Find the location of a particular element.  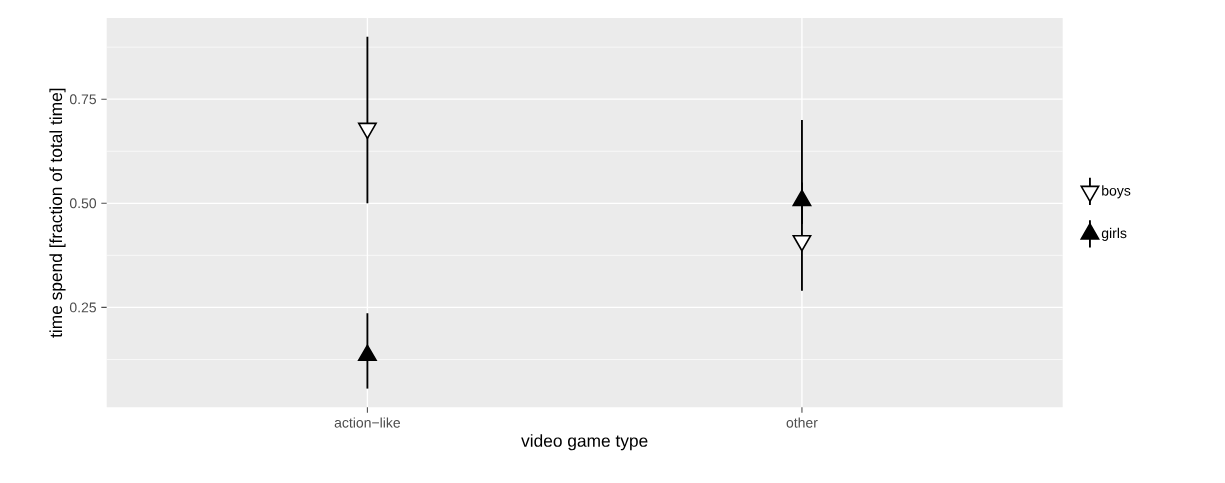

x-axis-title: video game type is located at coordinates (584, 442).